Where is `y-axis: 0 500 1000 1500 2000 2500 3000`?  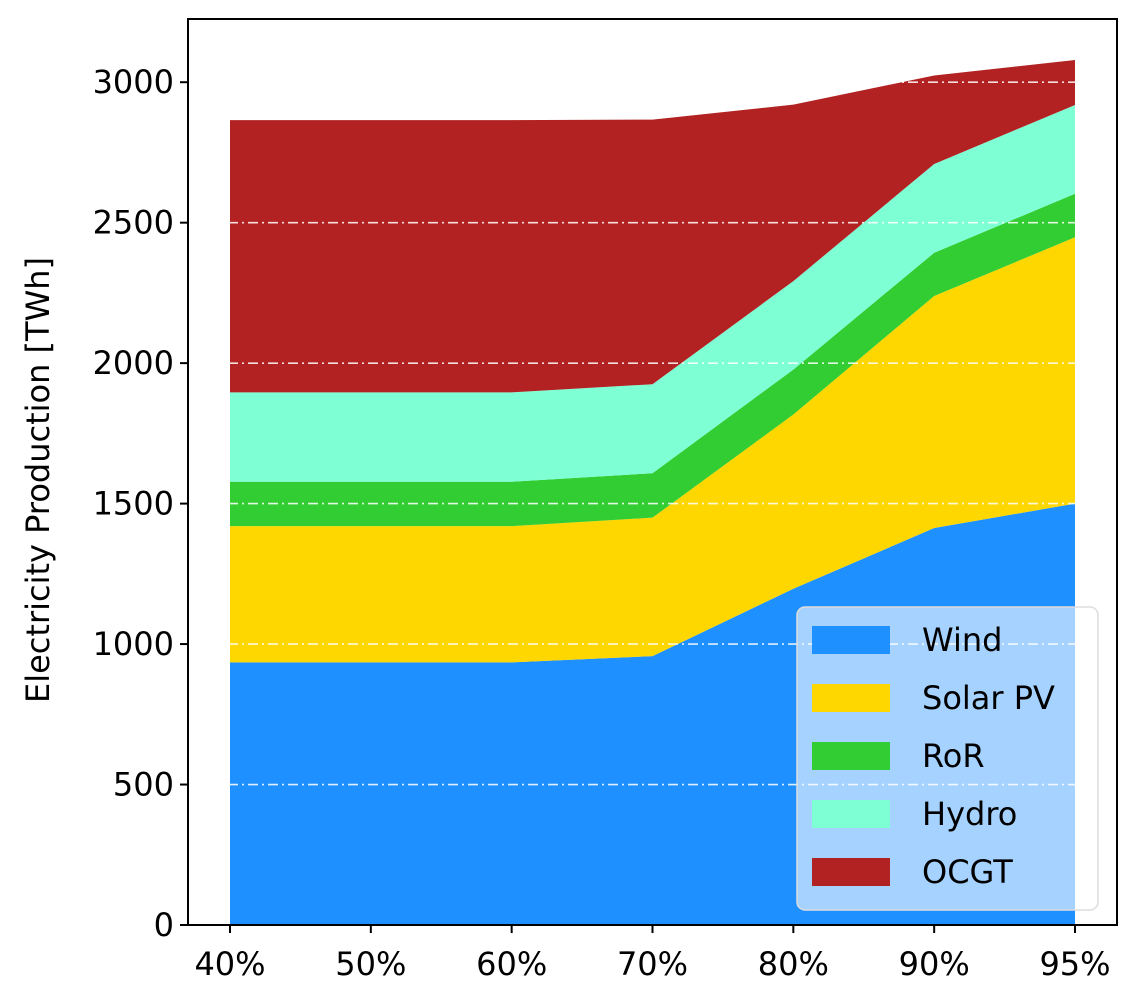 y-axis: 0 500 1000 1500 2000 2500 3000 is located at coordinates (140, 503).